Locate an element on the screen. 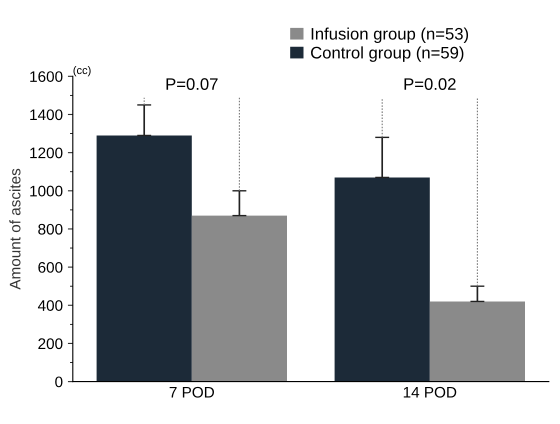  y-tick-label: 800 is located at coordinates (50, 229).